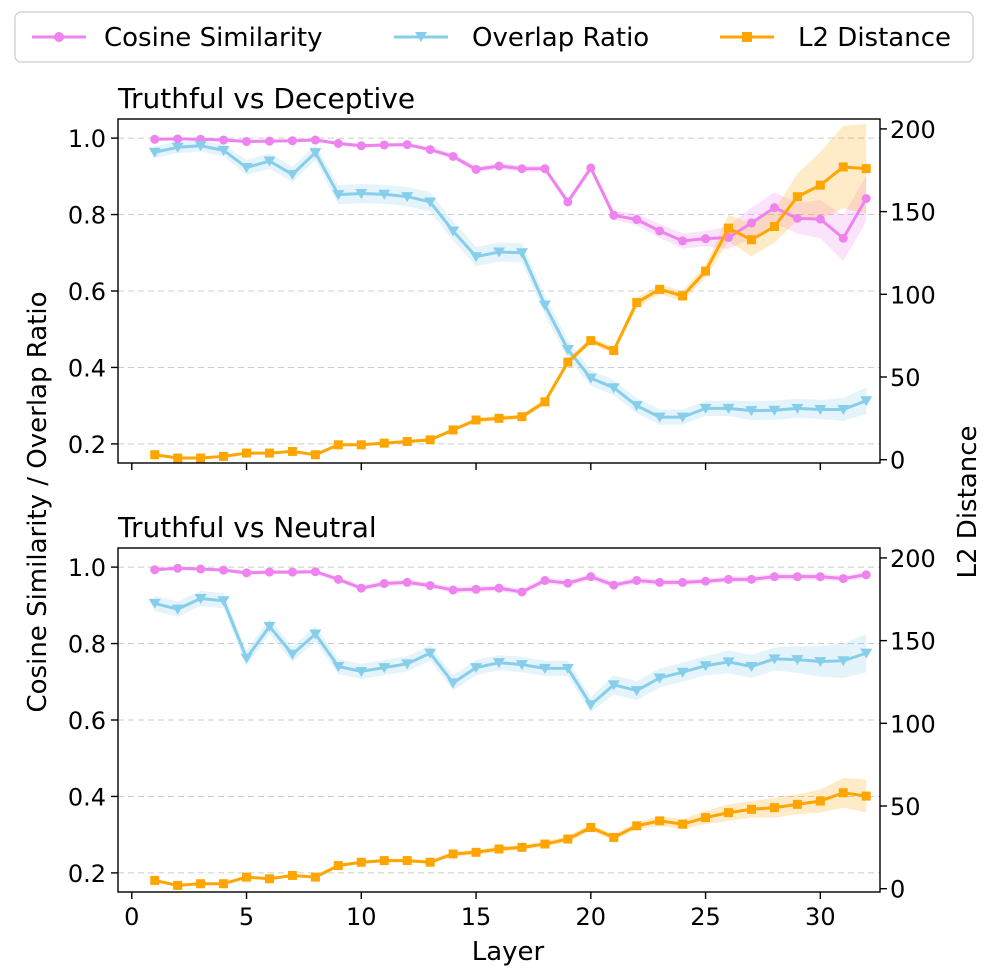 Image resolution: width=997 pixels, height=979 pixels. I want to click on y-left-tick-label: 1.0, so click(87, 139).